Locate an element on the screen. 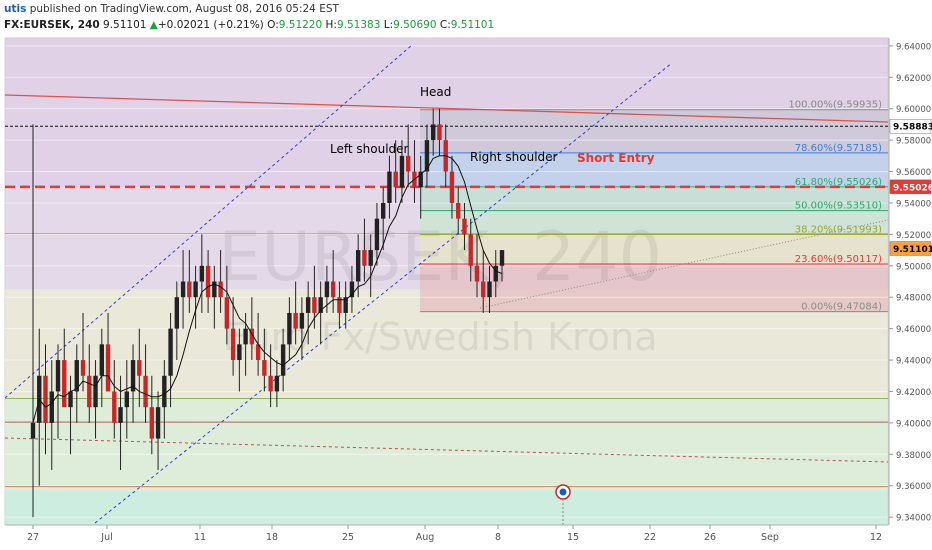 The width and height of the screenshot is (932, 550). watermark-symbol: EURSEK, 240 is located at coordinates (440, 257).